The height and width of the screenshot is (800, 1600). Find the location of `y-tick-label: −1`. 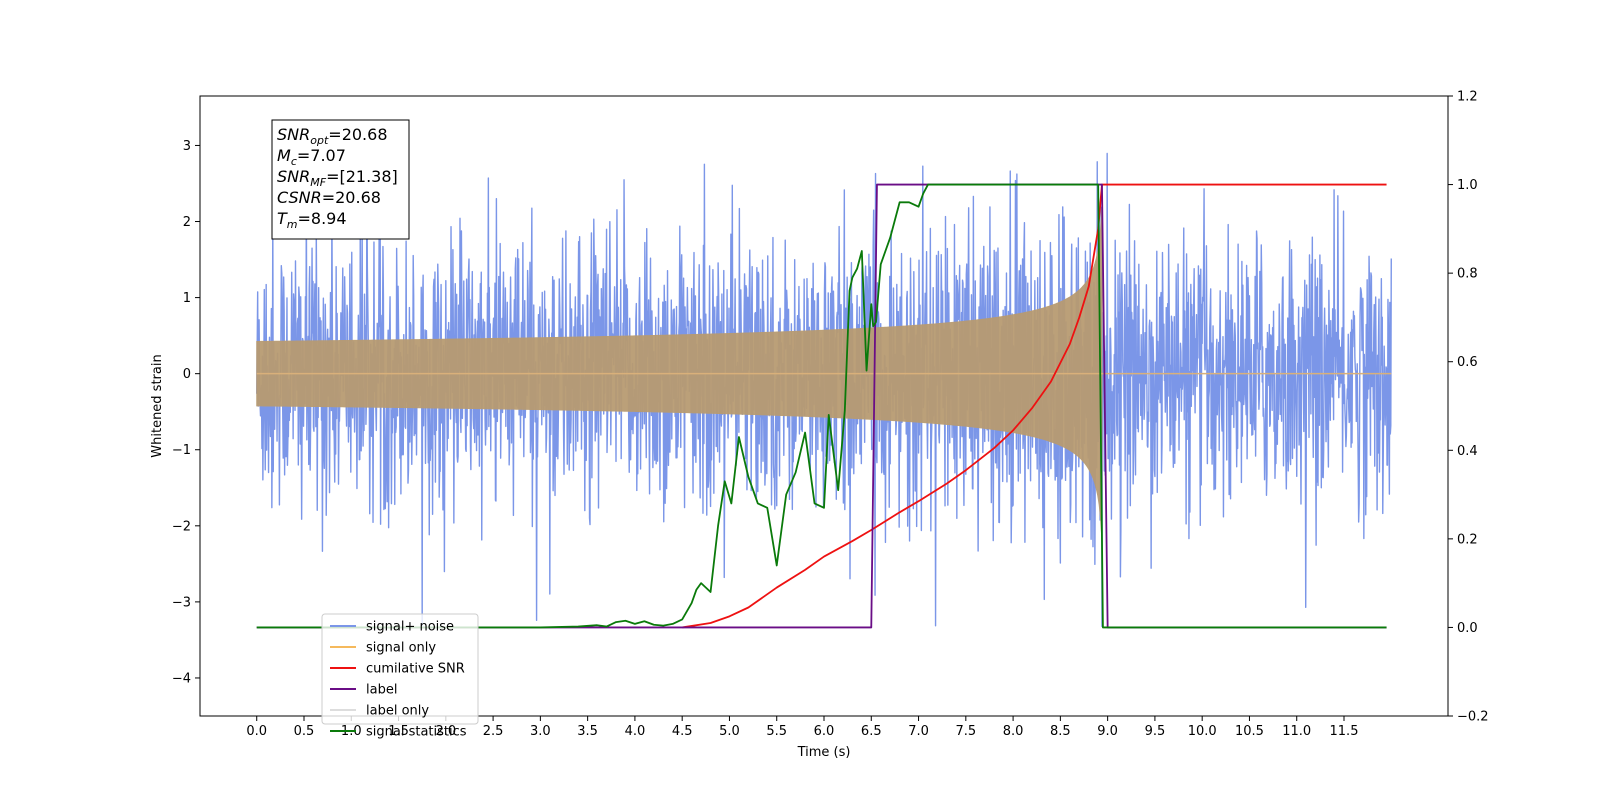

y-tick-label: −1 is located at coordinates (181, 450).